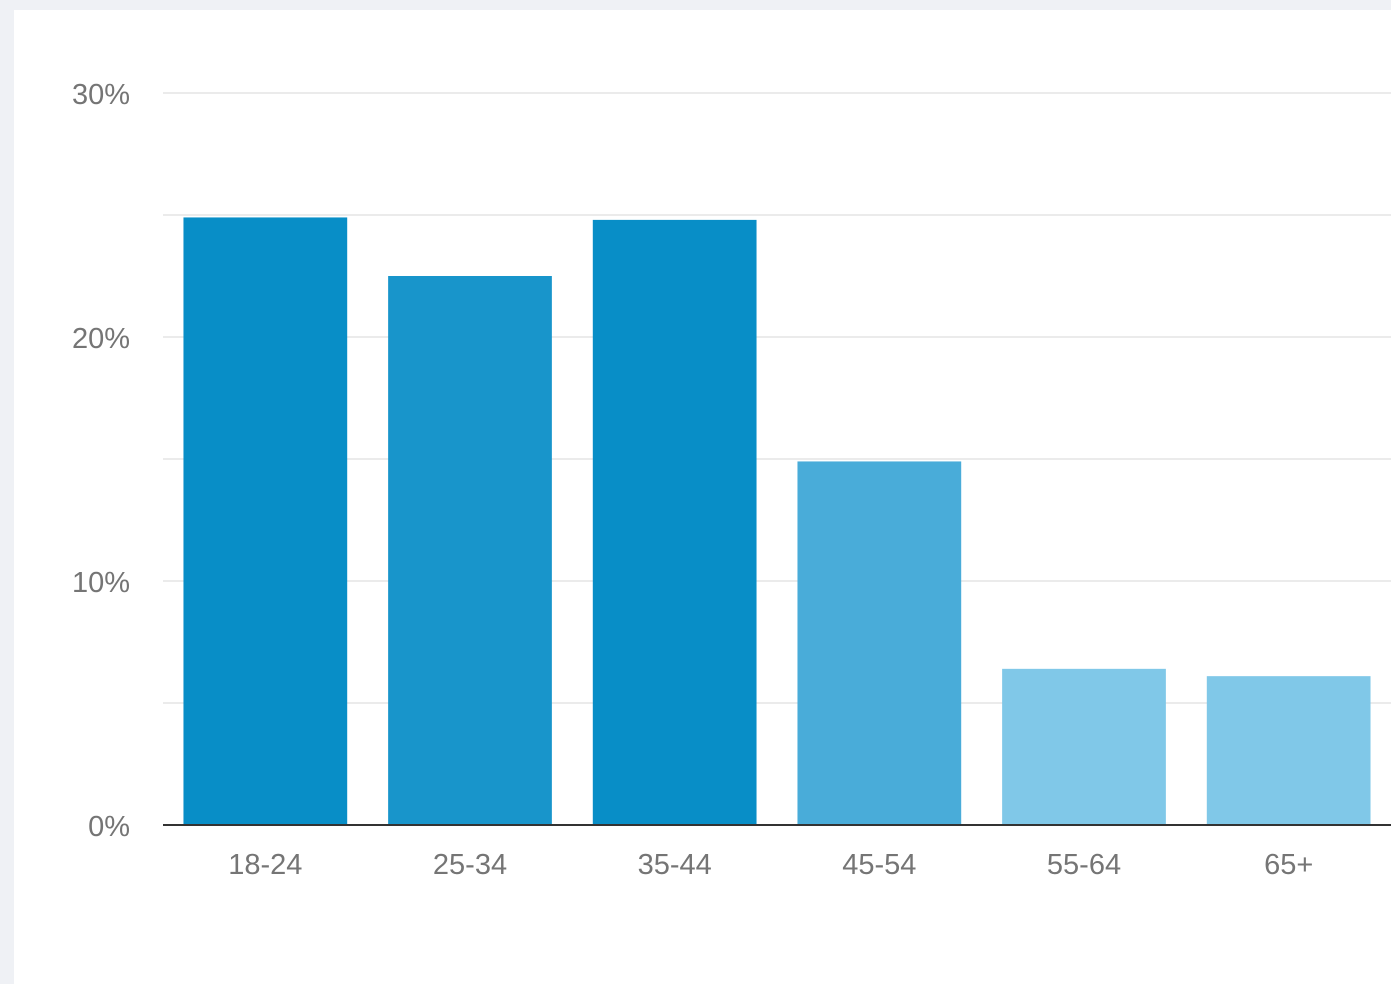 Image resolution: width=1391 pixels, height=984 pixels. I want to click on x-tick-label: 18-24, so click(265, 865).